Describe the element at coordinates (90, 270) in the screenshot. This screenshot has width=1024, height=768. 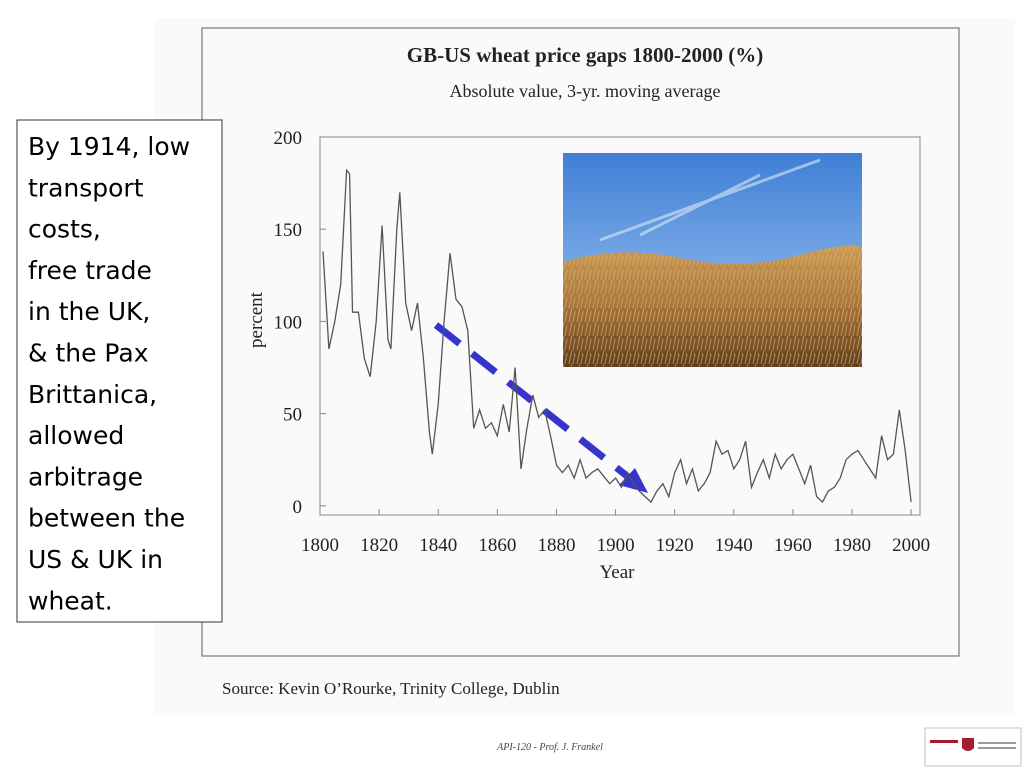
I see `annotation-line: free trade` at that location.